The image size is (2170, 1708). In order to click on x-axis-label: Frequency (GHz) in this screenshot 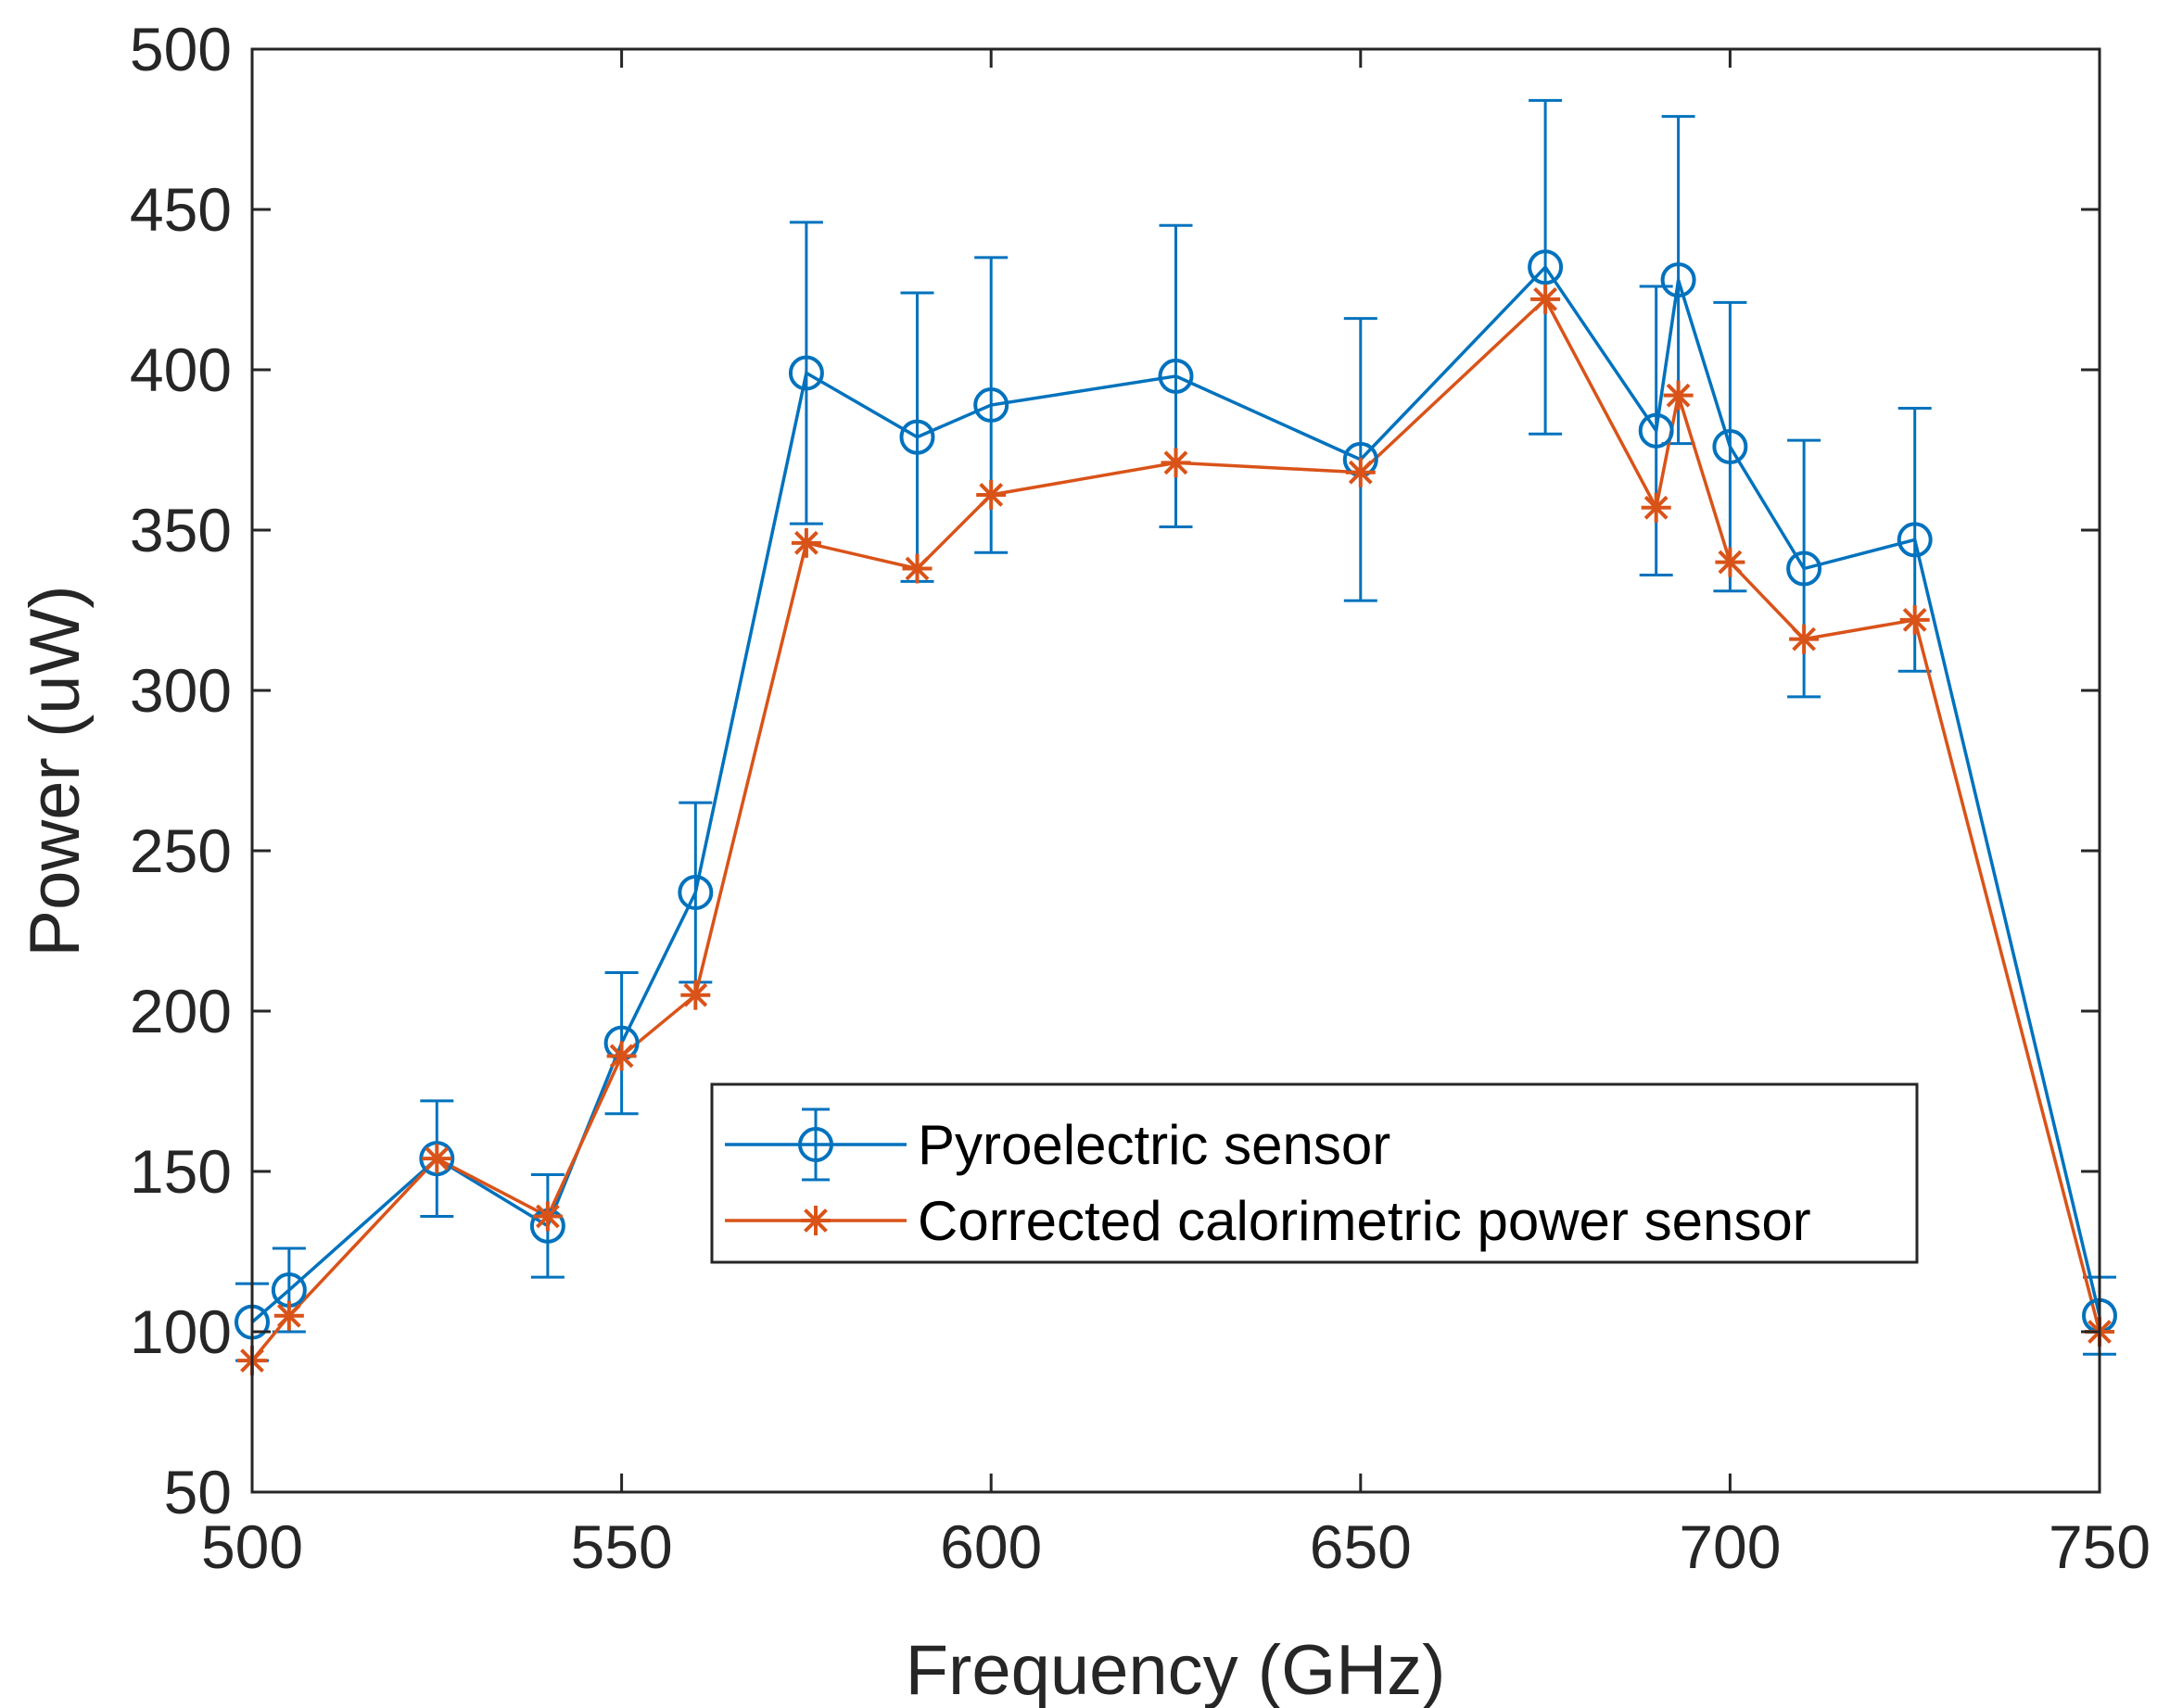, I will do `click(1176, 1669)`.